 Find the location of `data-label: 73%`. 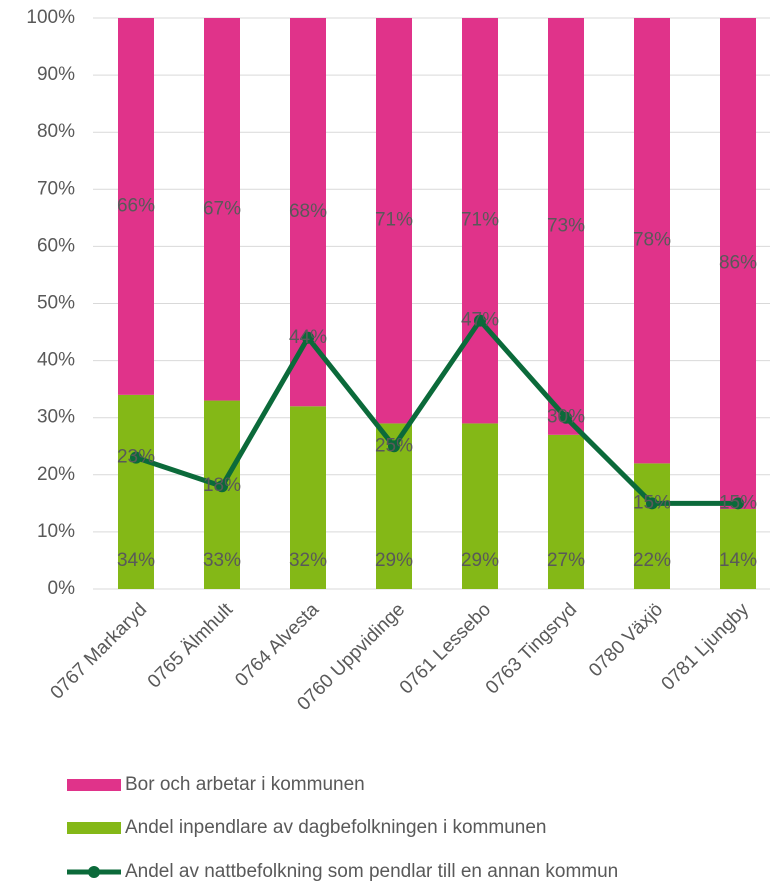

data-label: 73% is located at coordinates (566, 225).